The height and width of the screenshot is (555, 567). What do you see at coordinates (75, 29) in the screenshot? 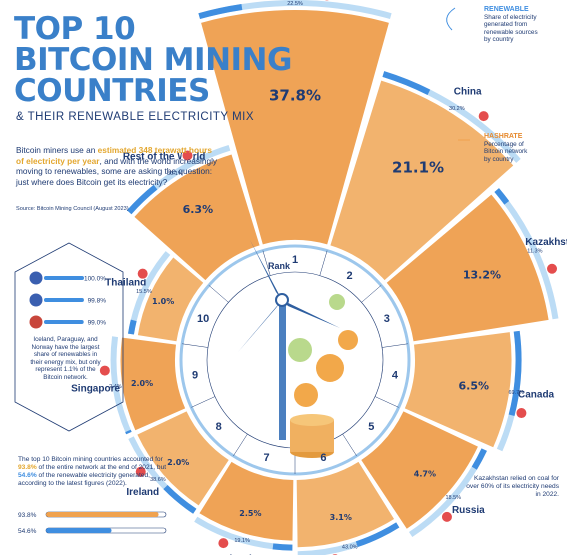
I see `title-line: TOP 10` at bounding box center [75, 29].